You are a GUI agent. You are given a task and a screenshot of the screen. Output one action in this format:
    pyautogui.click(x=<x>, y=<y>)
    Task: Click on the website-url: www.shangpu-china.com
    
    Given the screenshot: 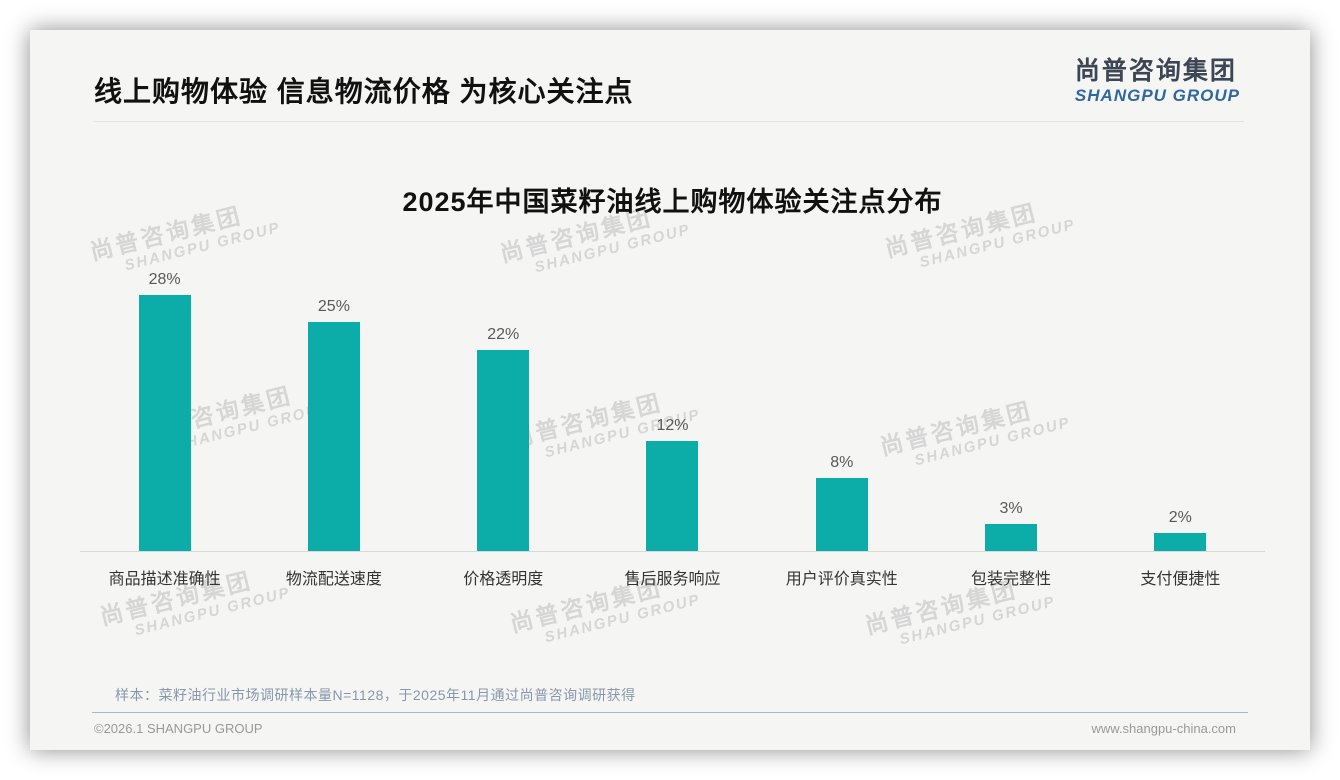 What is the action you would take?
    pyautogui.click(x=1163, y=728)
    